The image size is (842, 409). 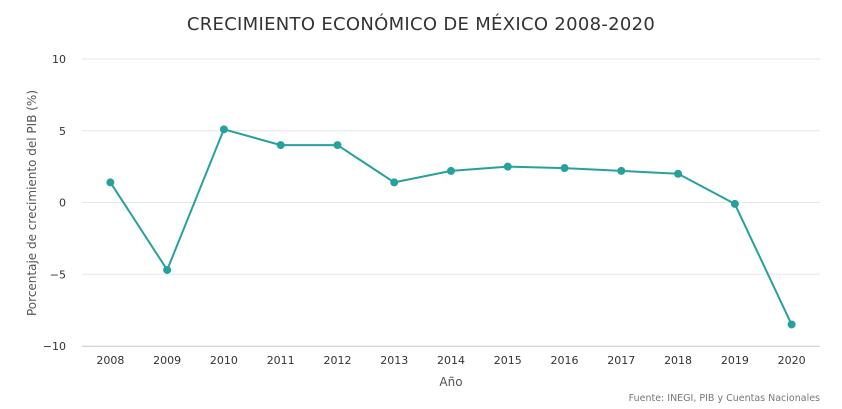 I want to click on y-tick-label: 0, so click(x=62, y=203).